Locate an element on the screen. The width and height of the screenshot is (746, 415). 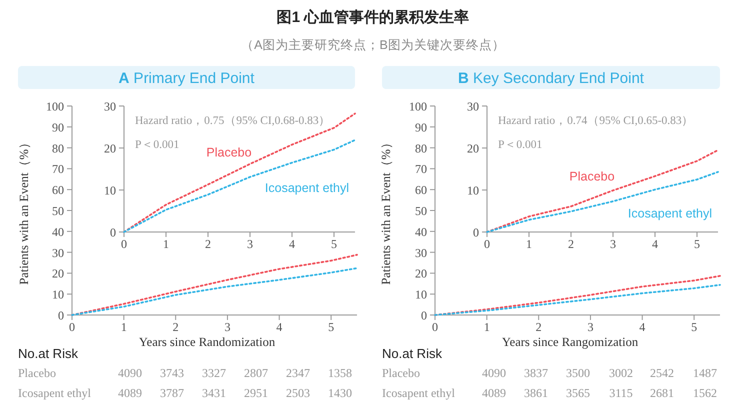
text: 2542 is located at coordinates (662, 373).